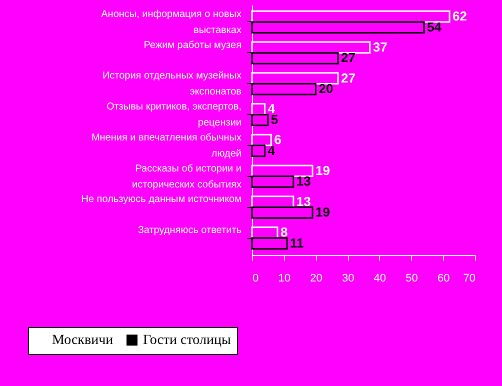 Image resolution: width=502 pixels, height=386 pixels. I want to click on y-tick-label: Анонсы, информация о новых выставках, so click(171, 22).